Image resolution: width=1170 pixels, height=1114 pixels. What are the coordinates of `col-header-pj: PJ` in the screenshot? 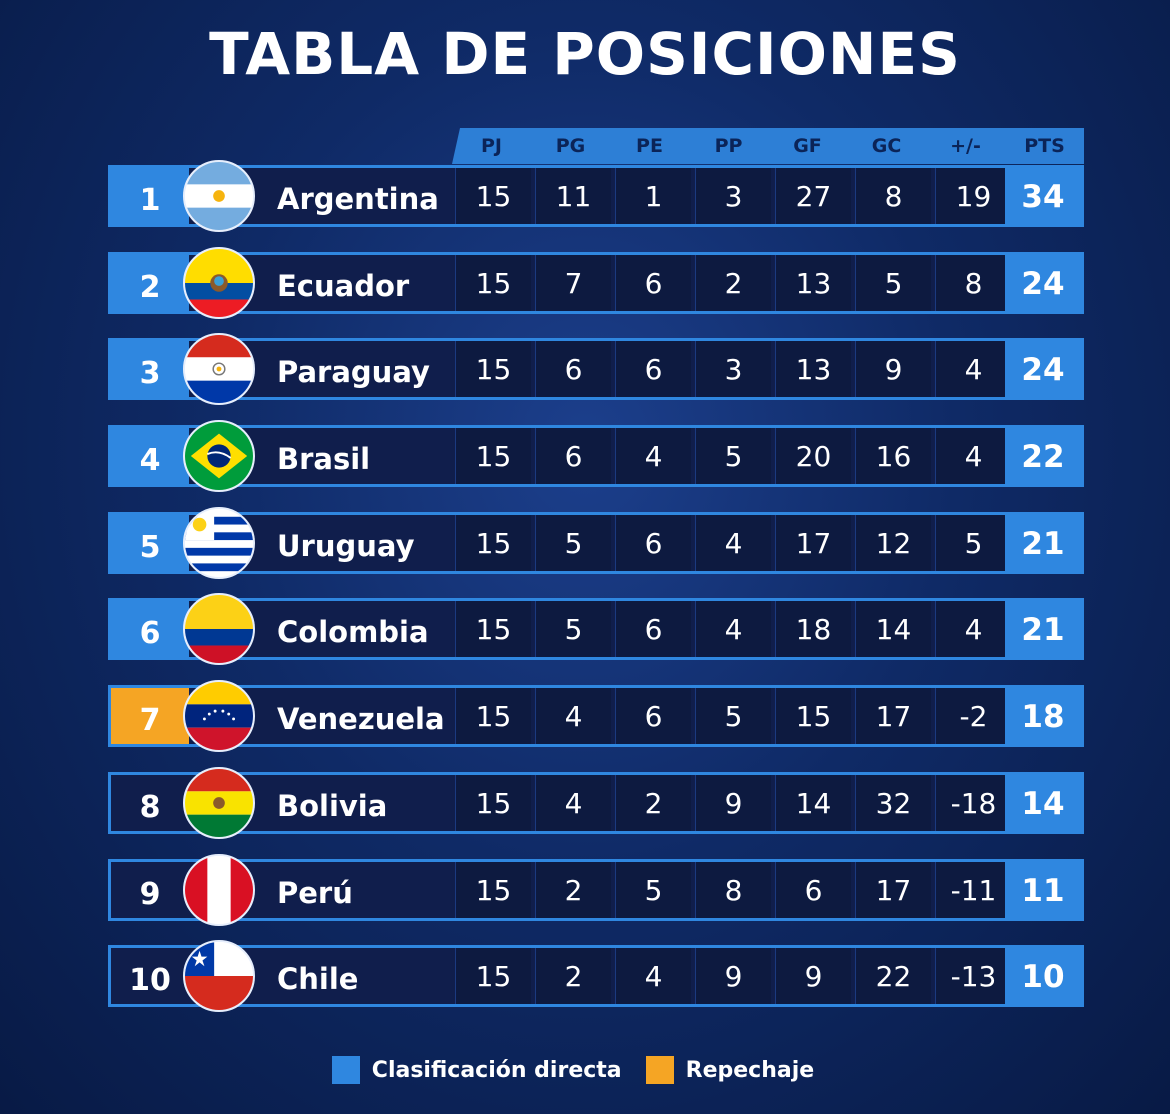 It's located at (491, 146).